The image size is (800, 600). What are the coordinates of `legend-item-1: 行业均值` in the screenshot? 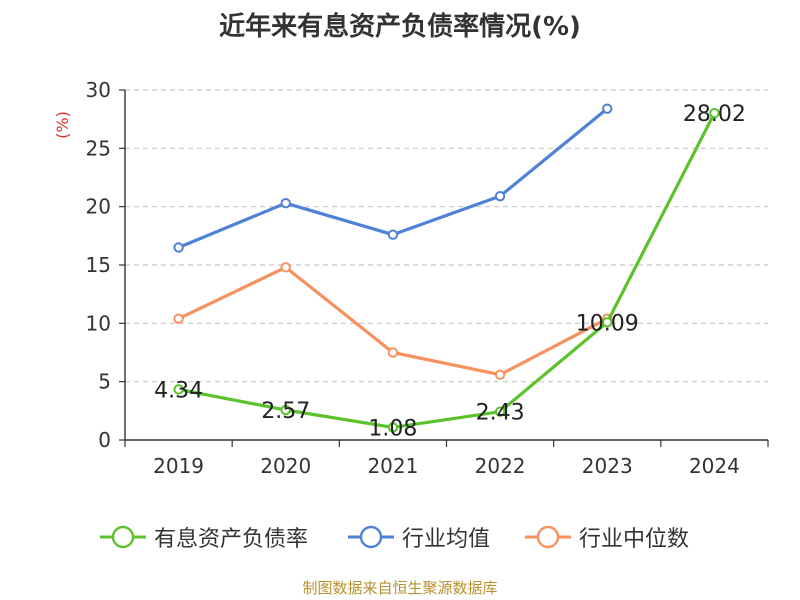 It's located at (418, 537).